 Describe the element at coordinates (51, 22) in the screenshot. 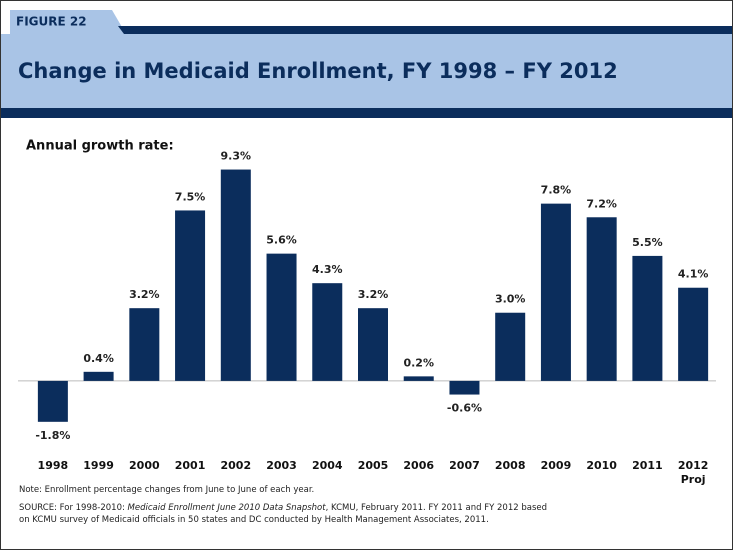

I see `figure-label: FIGURE 22` at that location.